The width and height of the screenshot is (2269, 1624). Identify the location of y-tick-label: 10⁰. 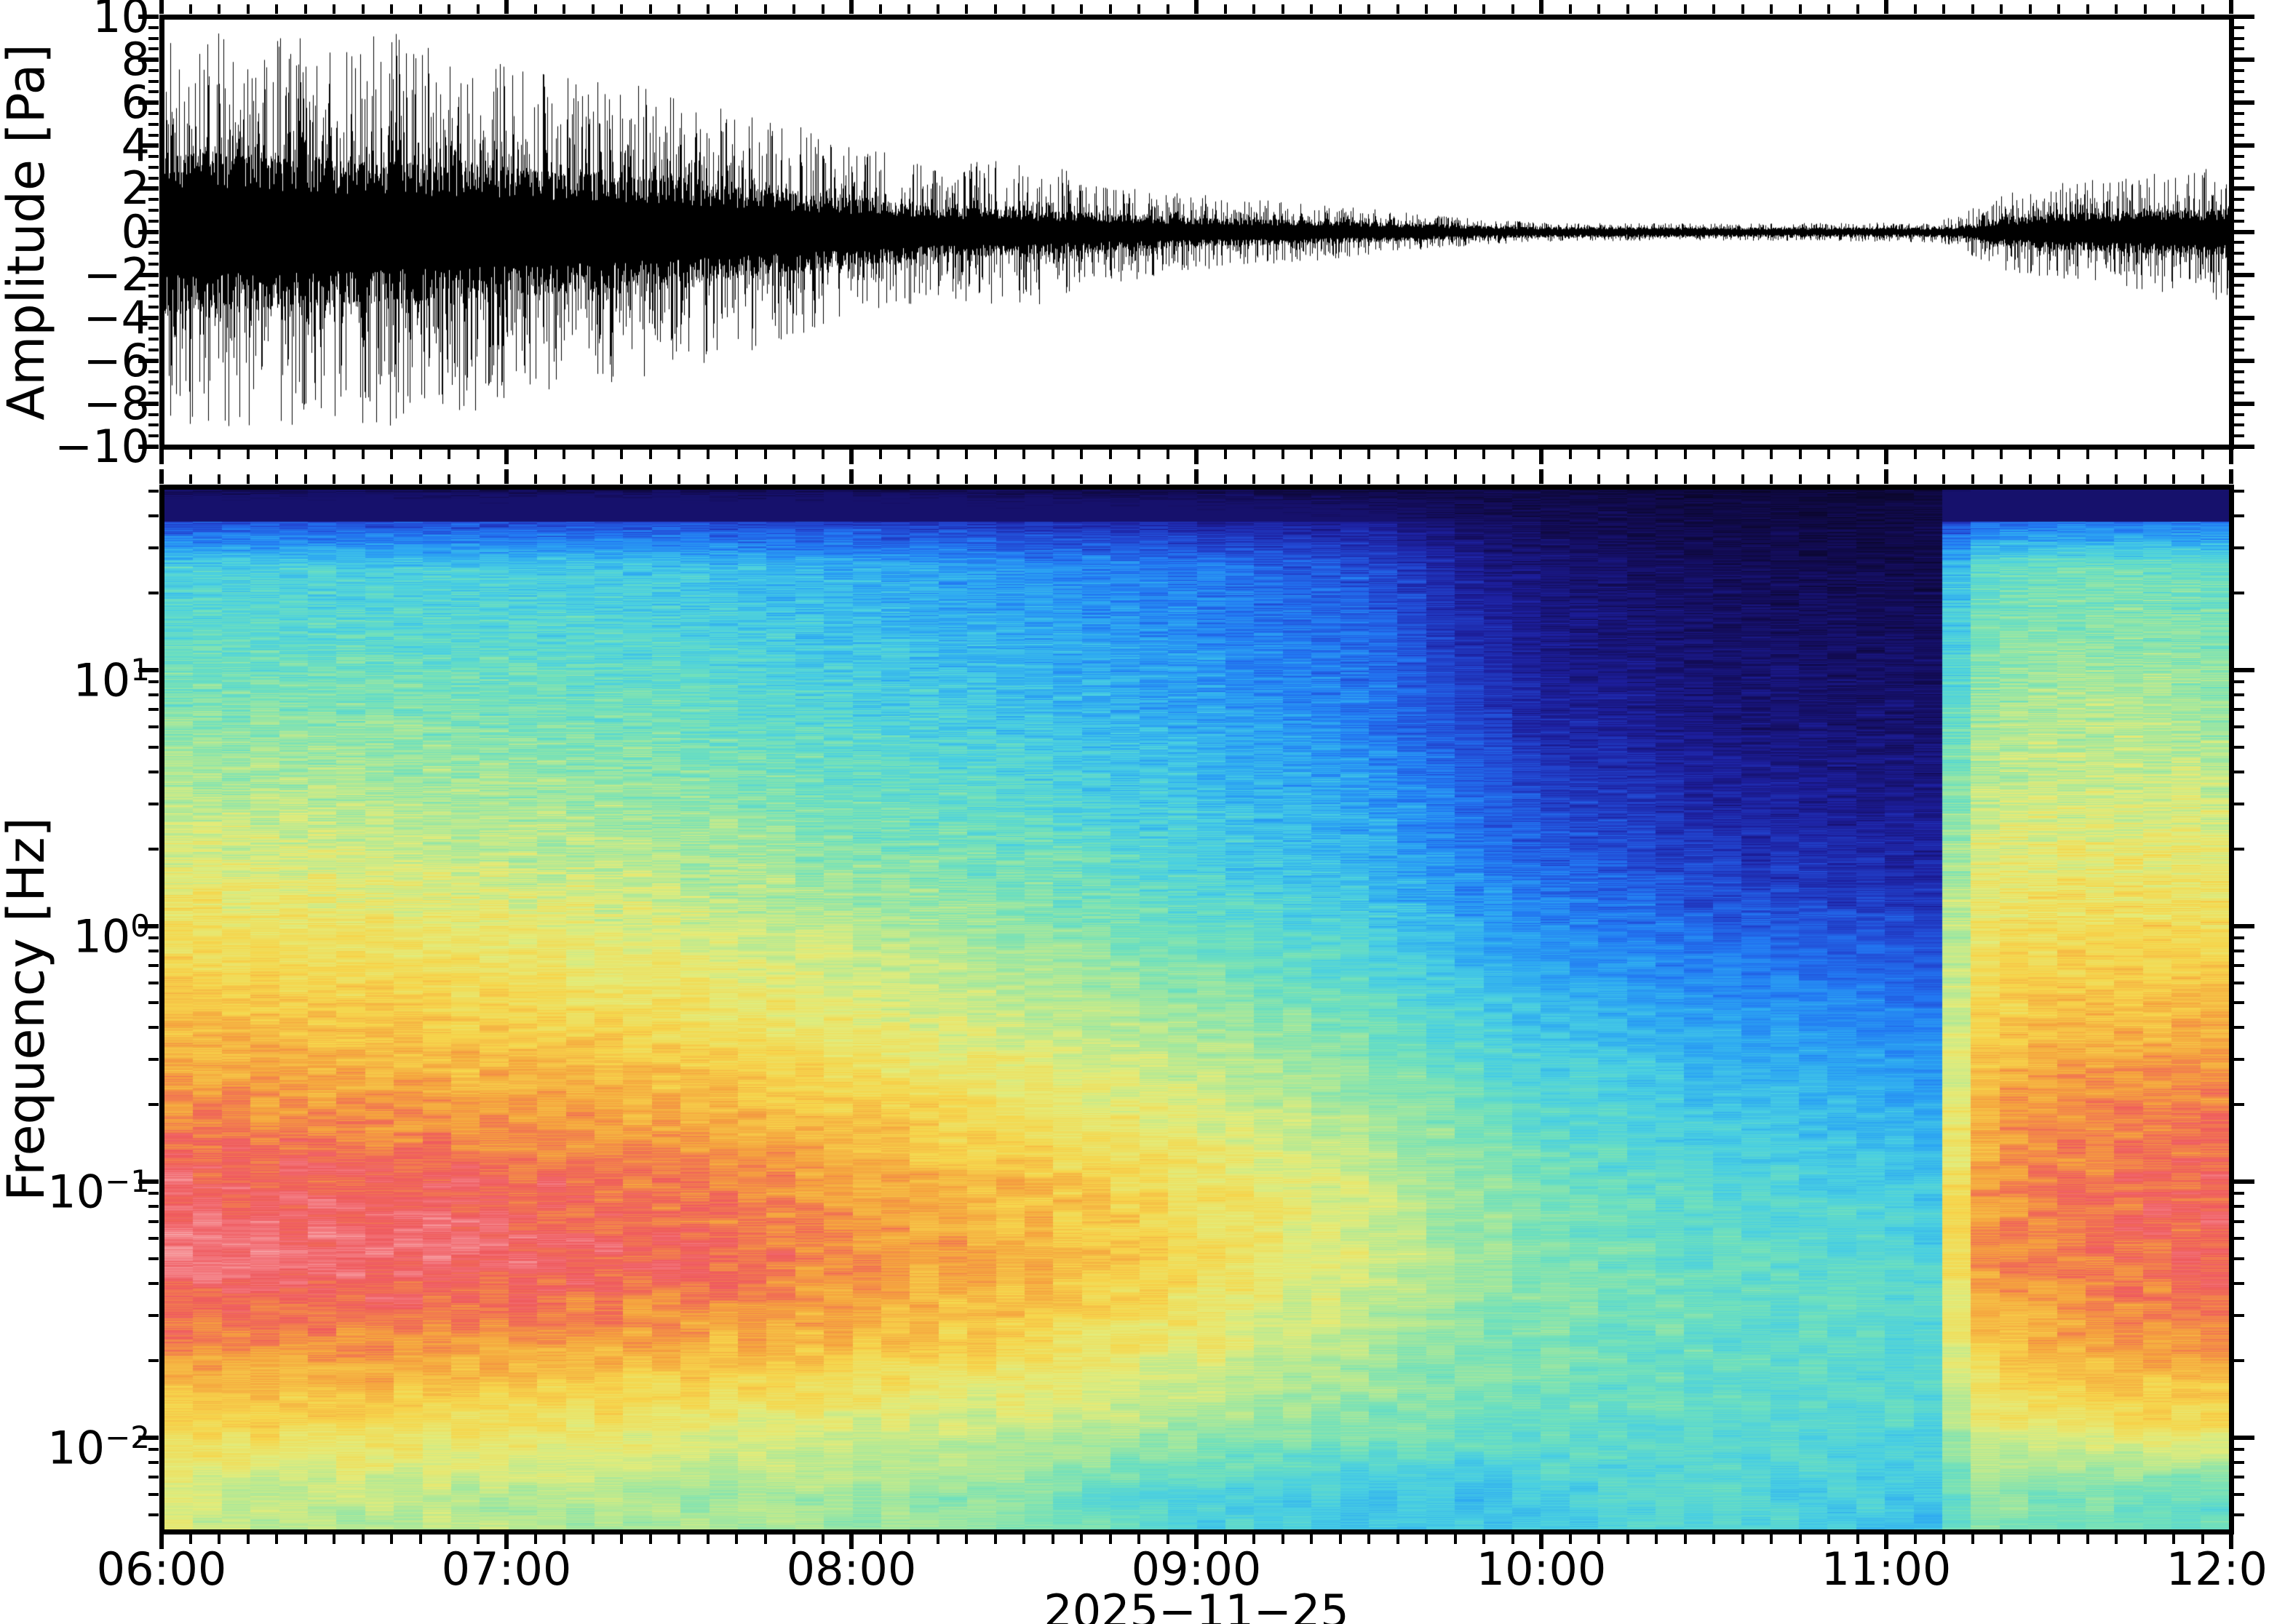
(112, 935).